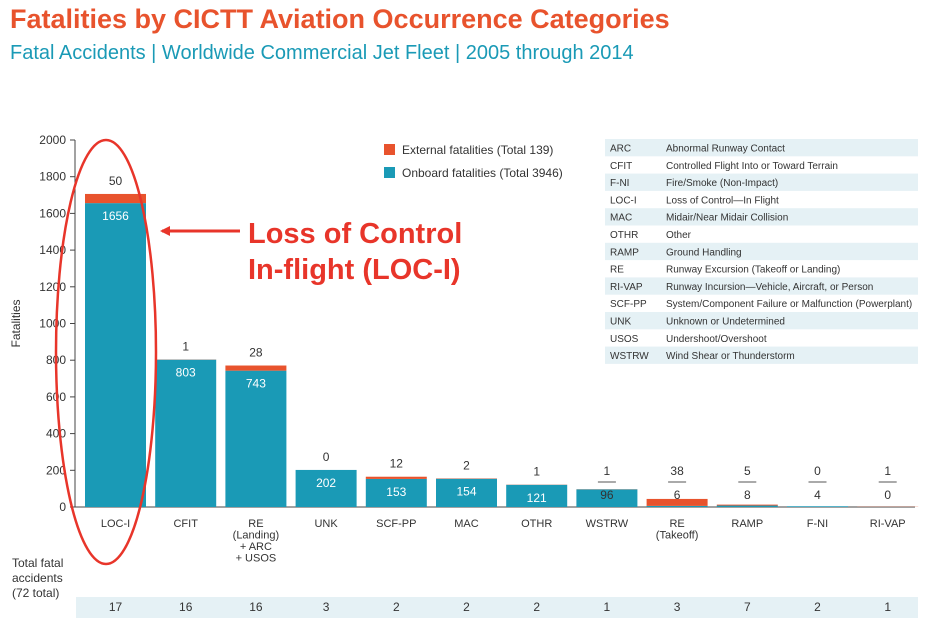  What do you see at coordinates (256, 547) in the screenshot?
I see `category-label: + ARC` at bounding box center [256, 547].